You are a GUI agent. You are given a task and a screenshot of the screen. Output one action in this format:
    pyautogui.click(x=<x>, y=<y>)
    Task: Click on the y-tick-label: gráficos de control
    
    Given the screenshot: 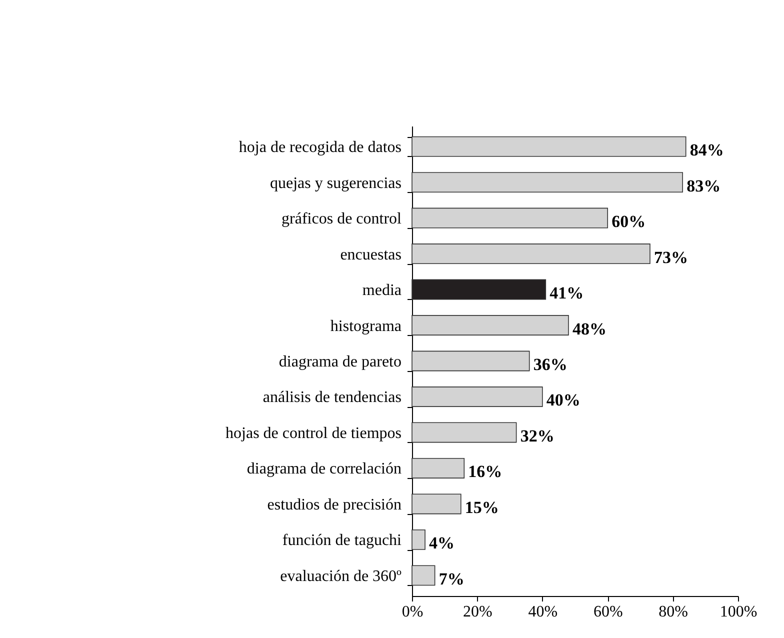 What is the action you would take?
    pyautogui.click(x=342, y=219)
    